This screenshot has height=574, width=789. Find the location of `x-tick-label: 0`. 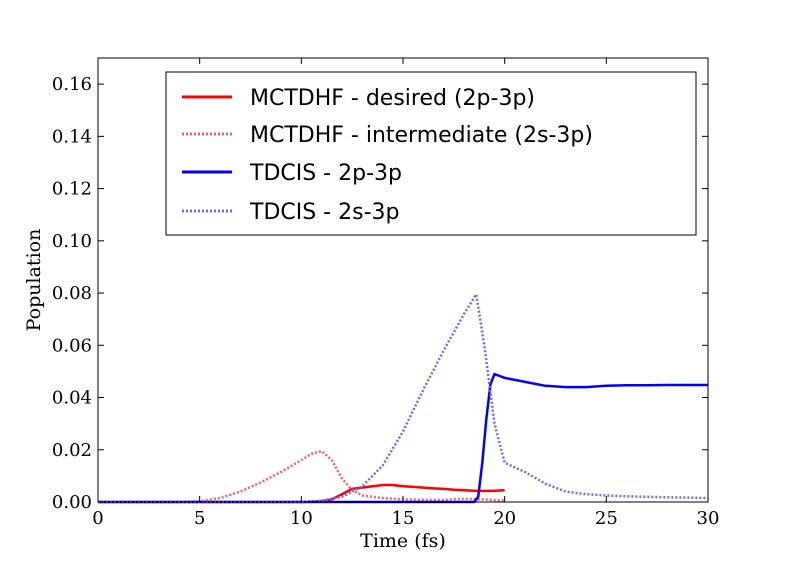

x-tick-label: 0 is located at coordinates (97, 518).